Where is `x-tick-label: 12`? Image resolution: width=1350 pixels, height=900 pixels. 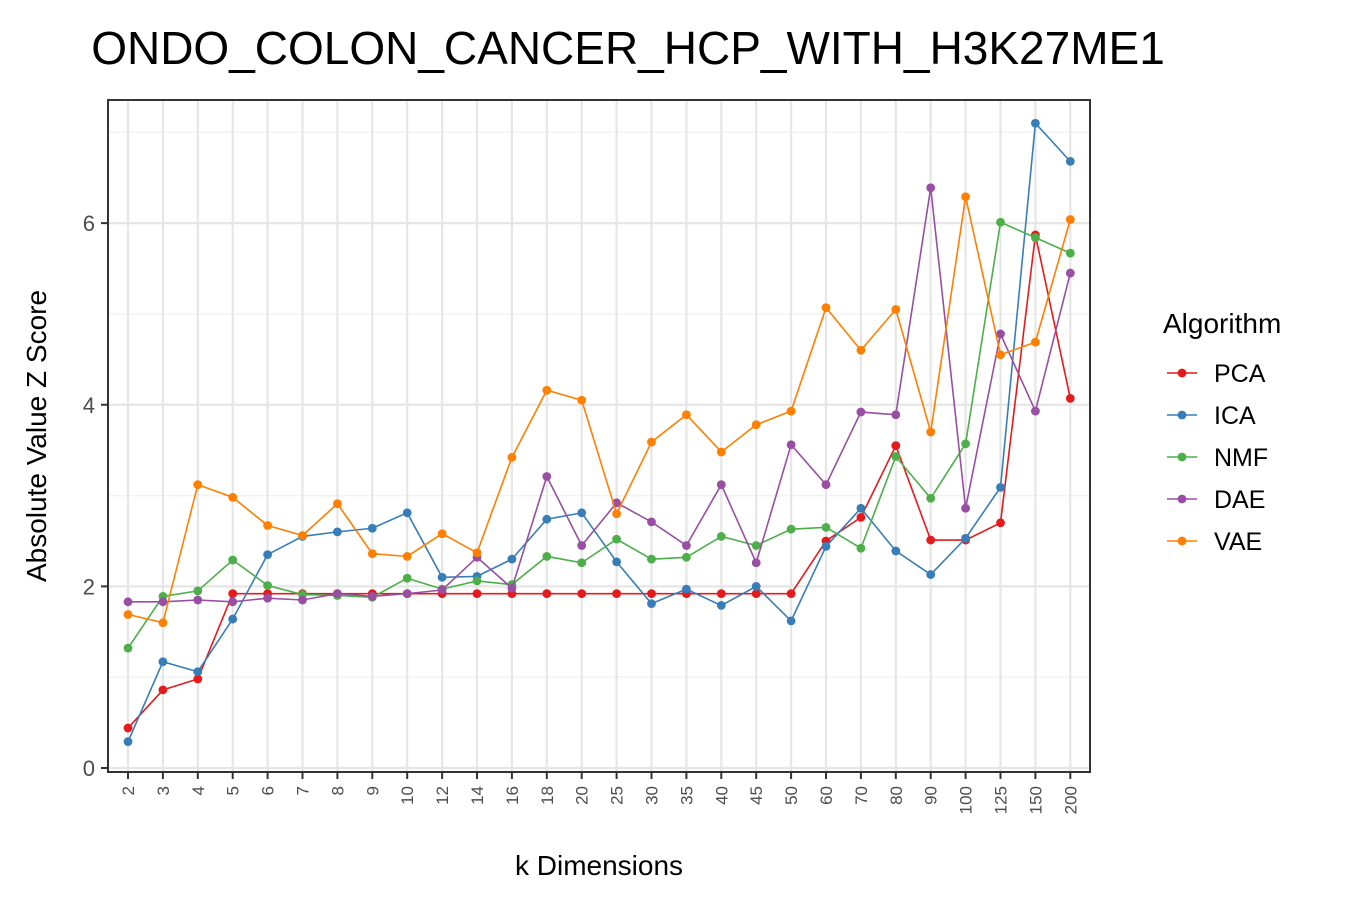
x-tick-label: 12 is located at coordinates (442, 795).